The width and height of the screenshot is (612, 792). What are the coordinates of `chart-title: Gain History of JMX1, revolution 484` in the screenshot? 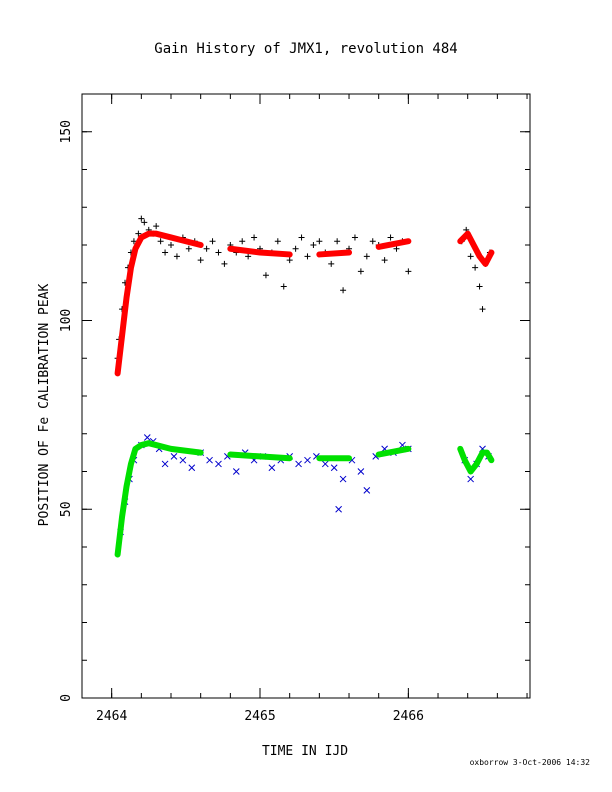 It's located at (305, 49).